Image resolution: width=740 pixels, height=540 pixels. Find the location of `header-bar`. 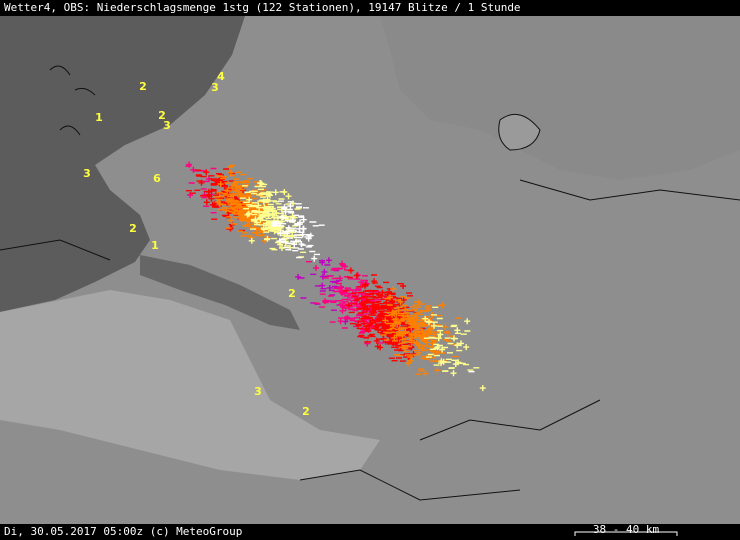

header-bar is located at coordinates (370, 8).